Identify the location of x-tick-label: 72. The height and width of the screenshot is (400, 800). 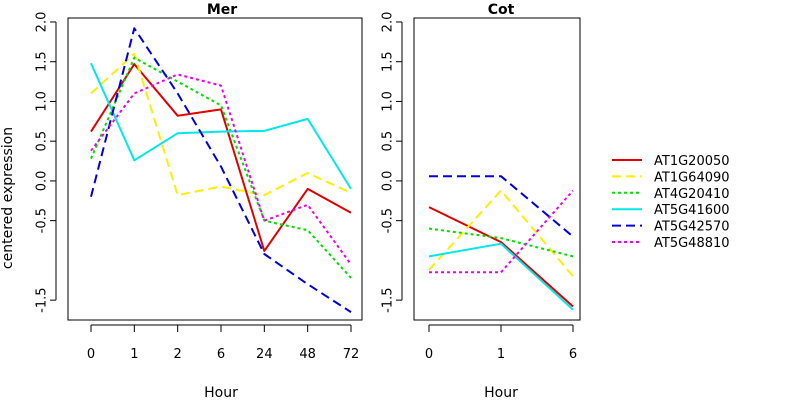
(351, 354).